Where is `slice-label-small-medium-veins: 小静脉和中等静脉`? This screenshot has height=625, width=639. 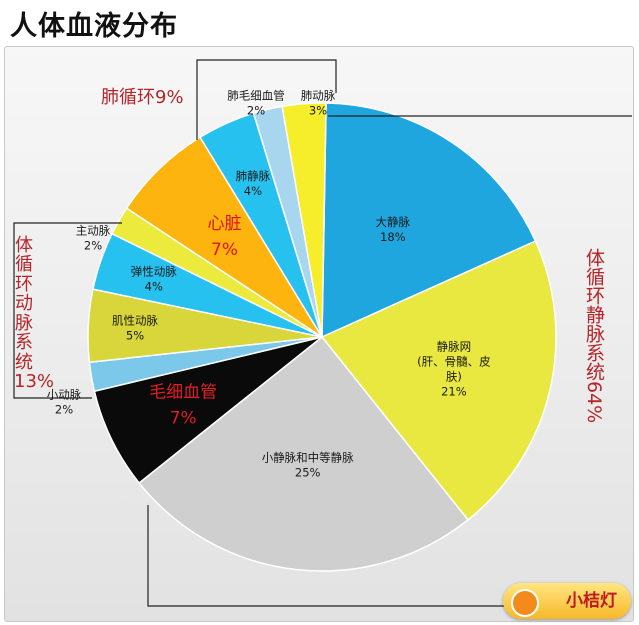
slice-label-small-medium-veins: 小静脉和中等静脉 is located at coordinates (308, 457).